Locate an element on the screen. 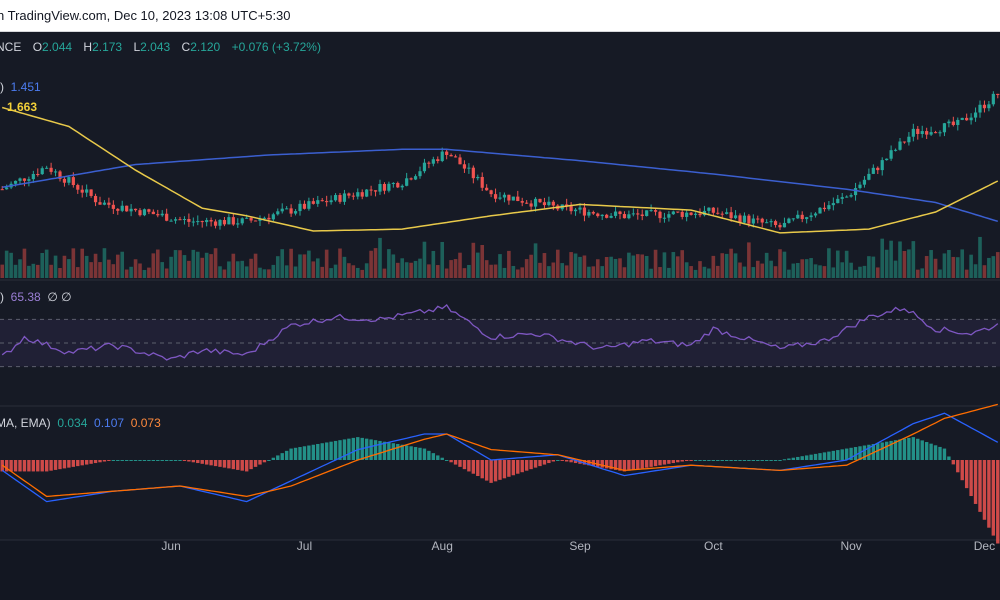 This screenshot has width=1000, height=600. rsi-extra: ∅ ∅ is located at coordinates (59, 297).